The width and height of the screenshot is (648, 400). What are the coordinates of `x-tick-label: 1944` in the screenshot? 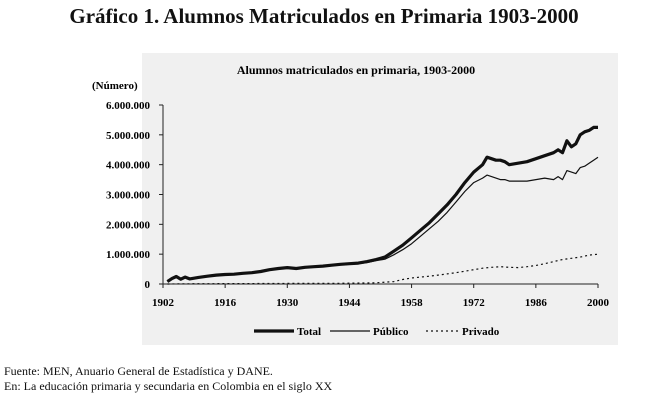 It's located at (349, 303).